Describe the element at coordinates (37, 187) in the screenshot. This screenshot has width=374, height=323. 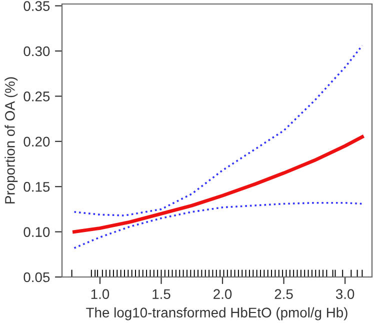
I see `y-tick-label: 0.15` at that location.